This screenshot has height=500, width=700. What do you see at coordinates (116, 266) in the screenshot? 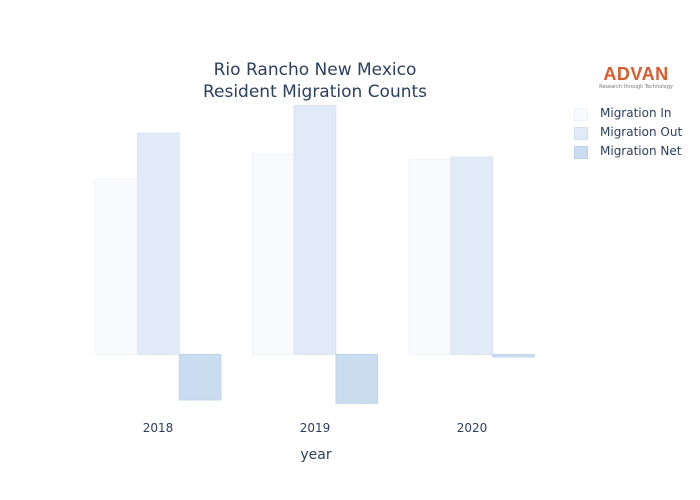
I see `bar-migration-in-2018` at bounding box center [116, 266].